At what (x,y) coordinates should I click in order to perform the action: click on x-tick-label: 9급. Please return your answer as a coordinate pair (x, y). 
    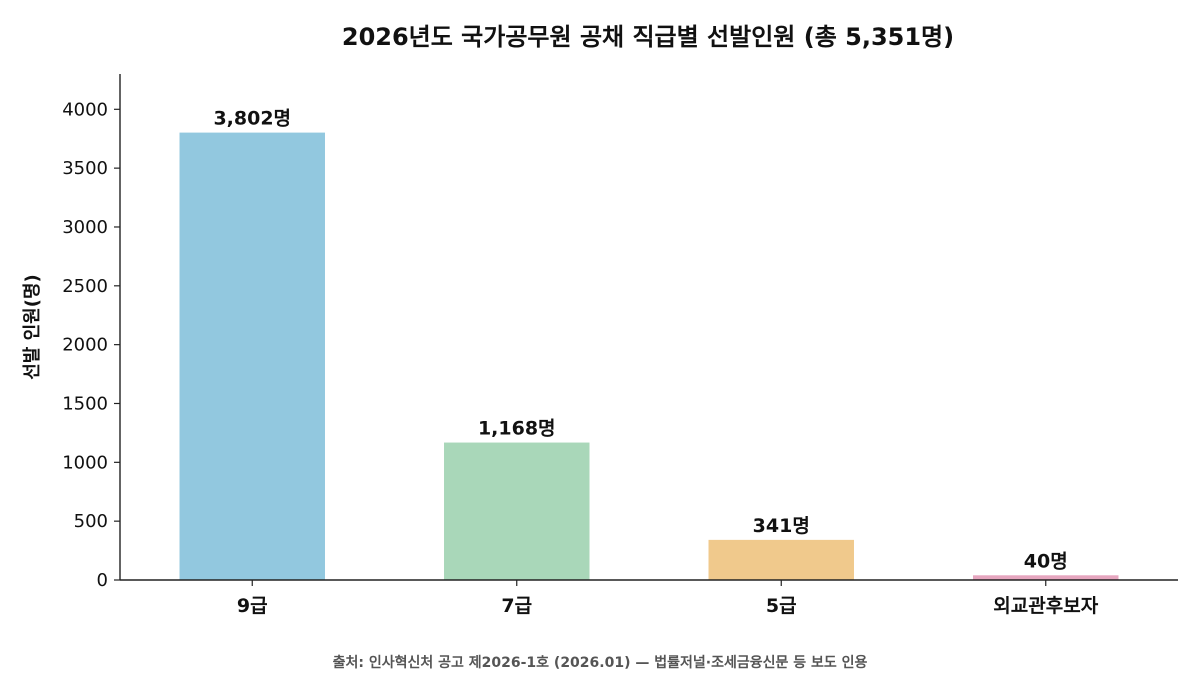
    Looking at the image, I should click on (252, 606).